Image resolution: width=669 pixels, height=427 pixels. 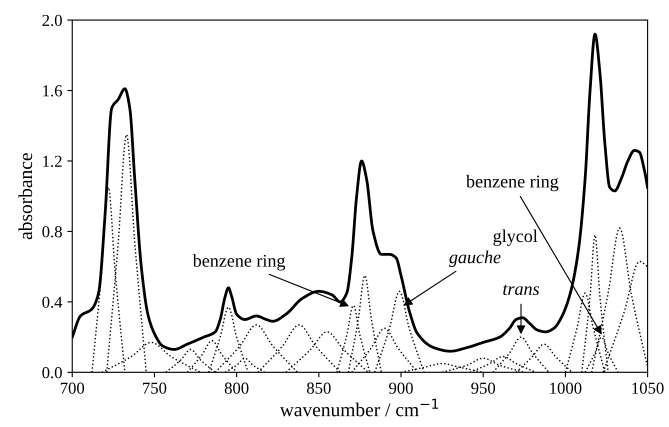 I want to click on annotation: gauche, so click(x=474, y=258).